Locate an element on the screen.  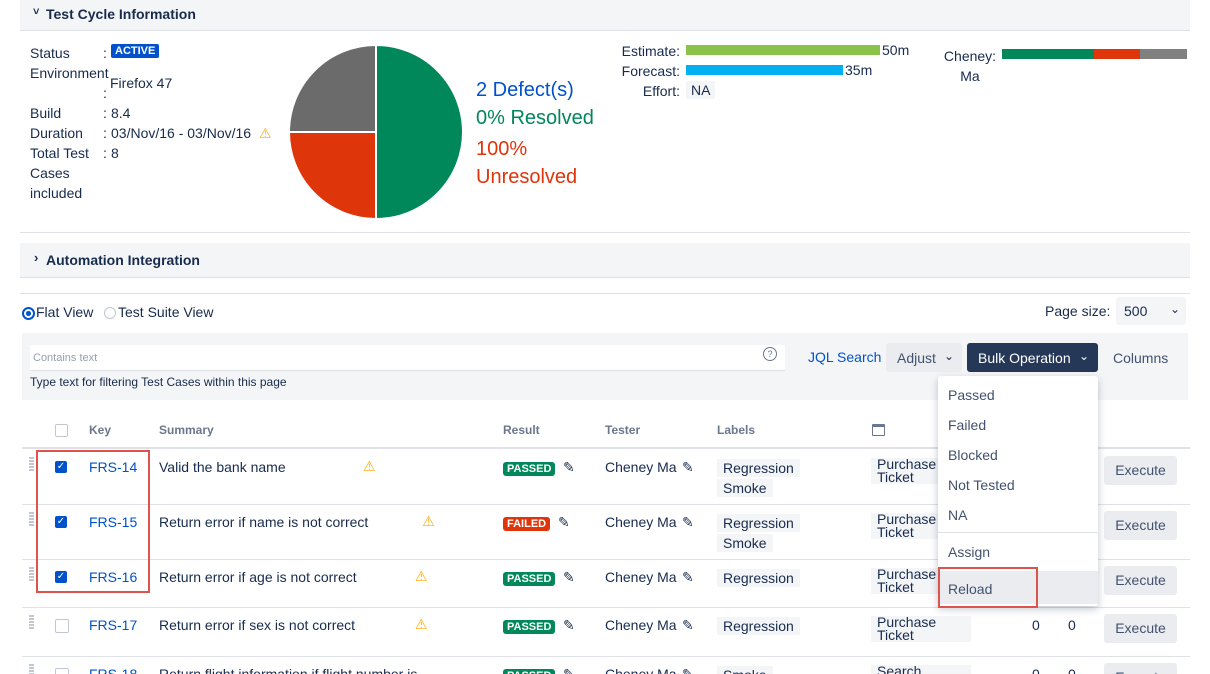
column-header: Labels is located at coordinates (736, 430).